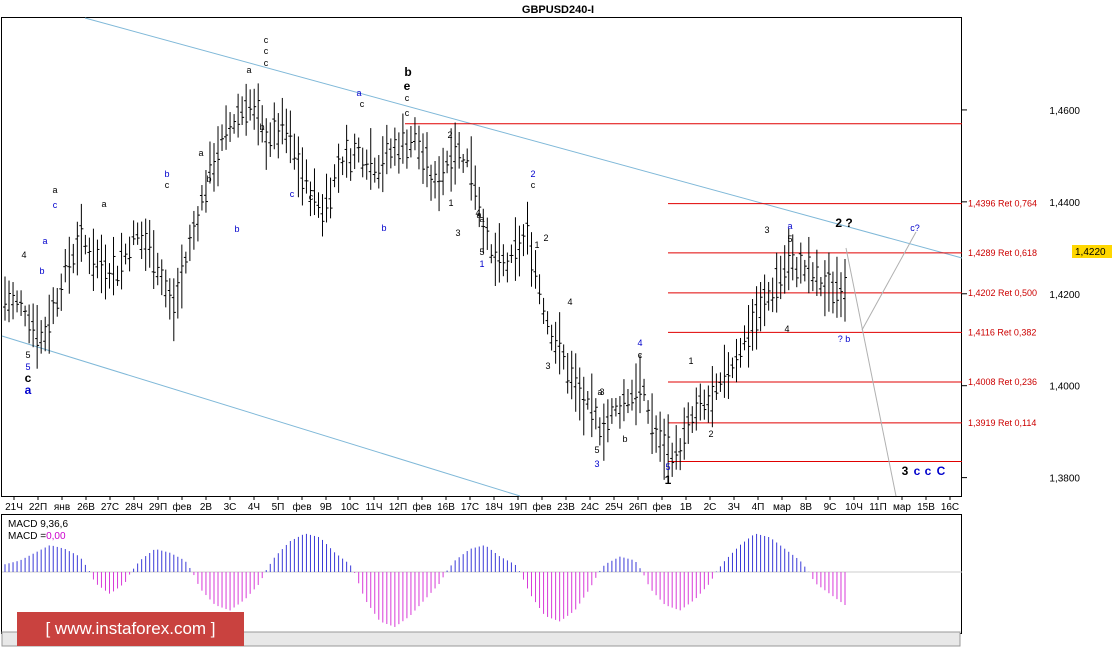  I want to click on chart-title: GBPUSD240-I, so click(558, 10).